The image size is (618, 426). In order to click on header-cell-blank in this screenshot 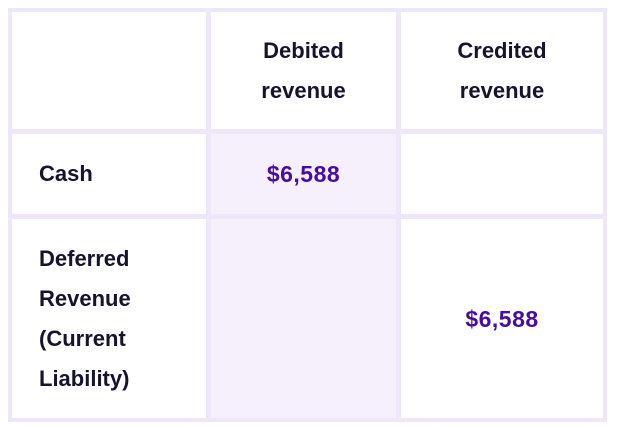, I will do `click(109, 70)`.